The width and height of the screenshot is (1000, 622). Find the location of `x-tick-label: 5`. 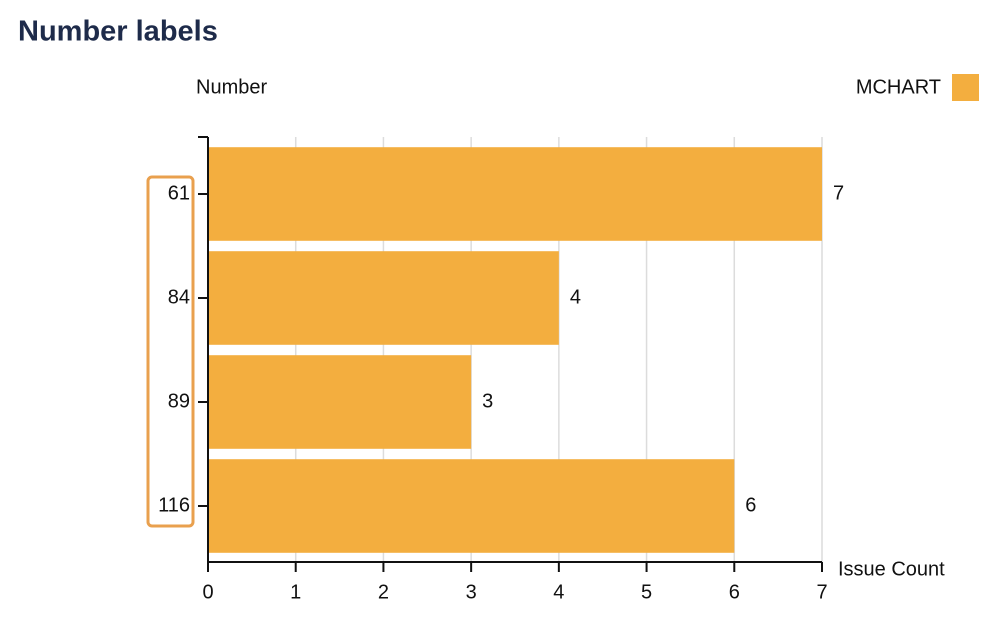

x-tick-label: 5 is located at coordinates (646, 592).